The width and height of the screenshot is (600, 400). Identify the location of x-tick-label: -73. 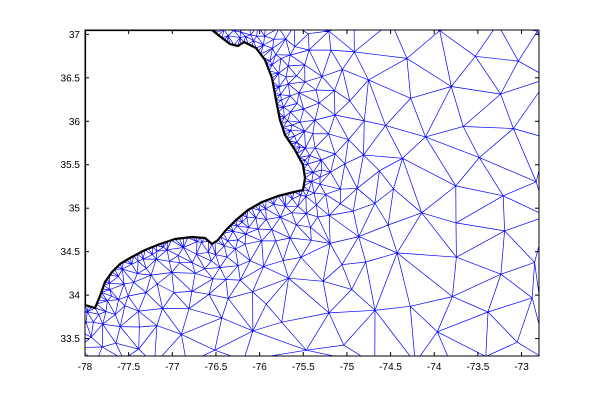
(521, 367).